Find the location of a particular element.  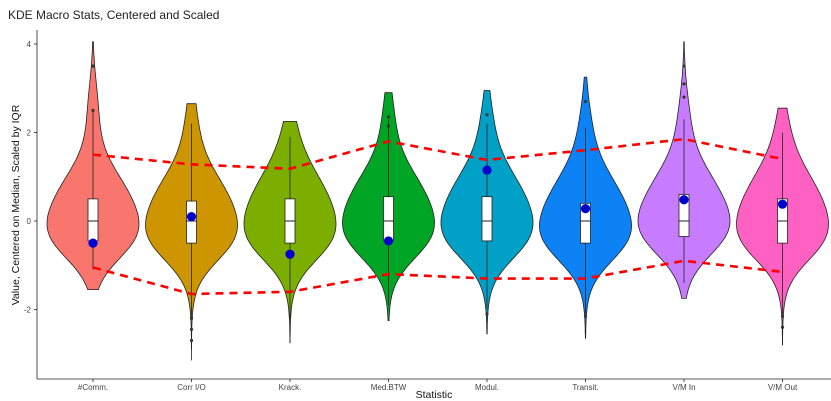

y-tick-label: 4 is located at coordinates (29, 44).